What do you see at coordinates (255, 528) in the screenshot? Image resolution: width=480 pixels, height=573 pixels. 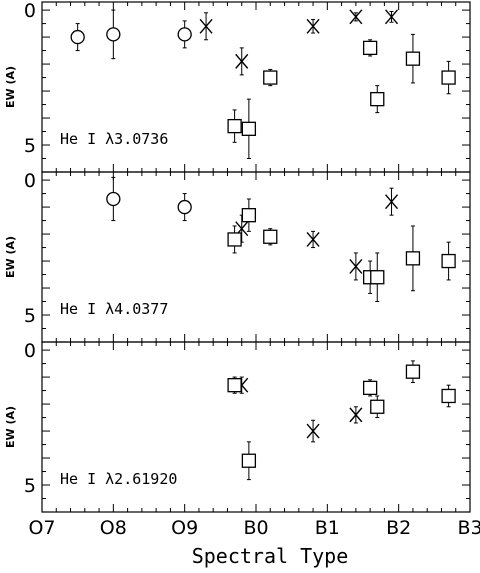 I see `x-tick-label: B0` at bounding box center [255, 528].